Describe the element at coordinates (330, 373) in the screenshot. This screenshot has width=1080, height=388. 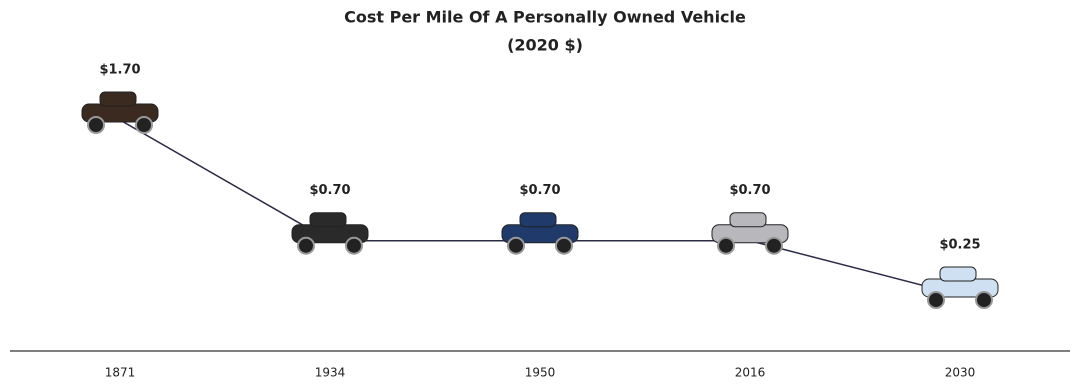
I see `x-tick-label: 1934` at that location.